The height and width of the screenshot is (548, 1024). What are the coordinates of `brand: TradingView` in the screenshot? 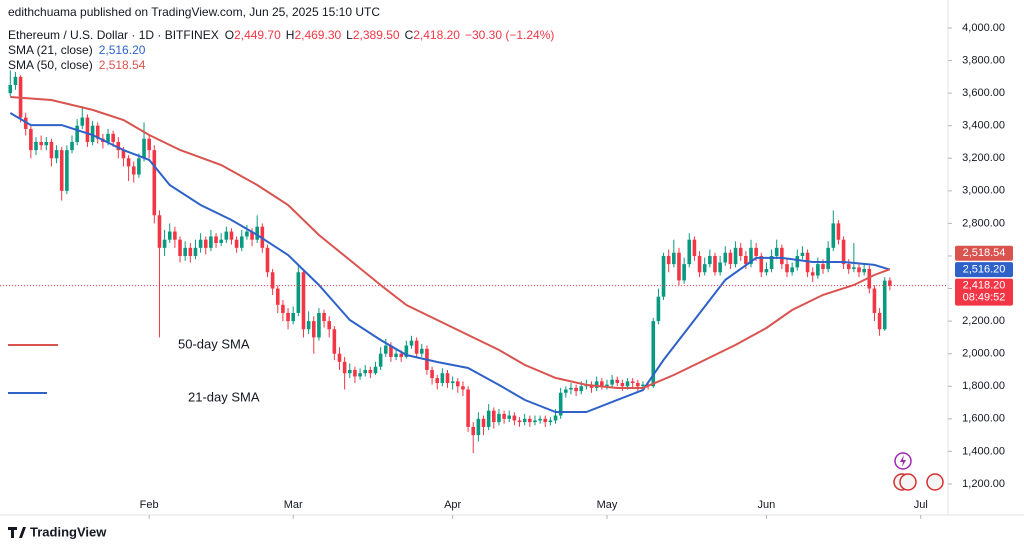 It's located at (68, 531).